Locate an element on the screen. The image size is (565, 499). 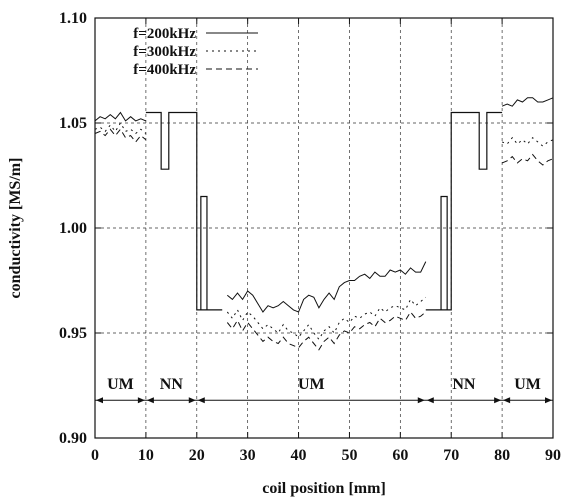
x-tick-label: 30 is located at coordinates (248, 455).